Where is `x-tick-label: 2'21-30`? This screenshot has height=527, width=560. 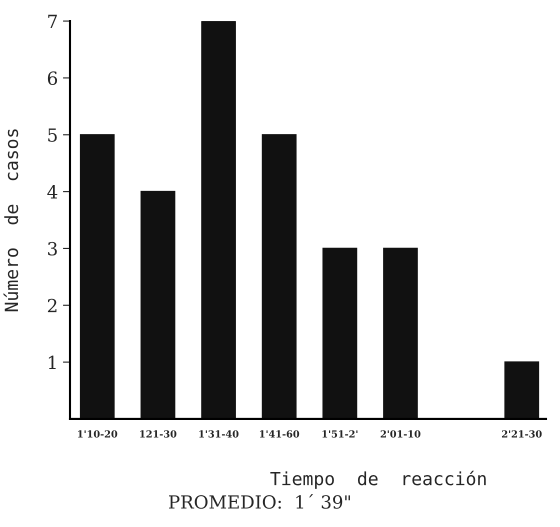 x-tick-label: 2'21-30 is located at coordinates (522, 434).